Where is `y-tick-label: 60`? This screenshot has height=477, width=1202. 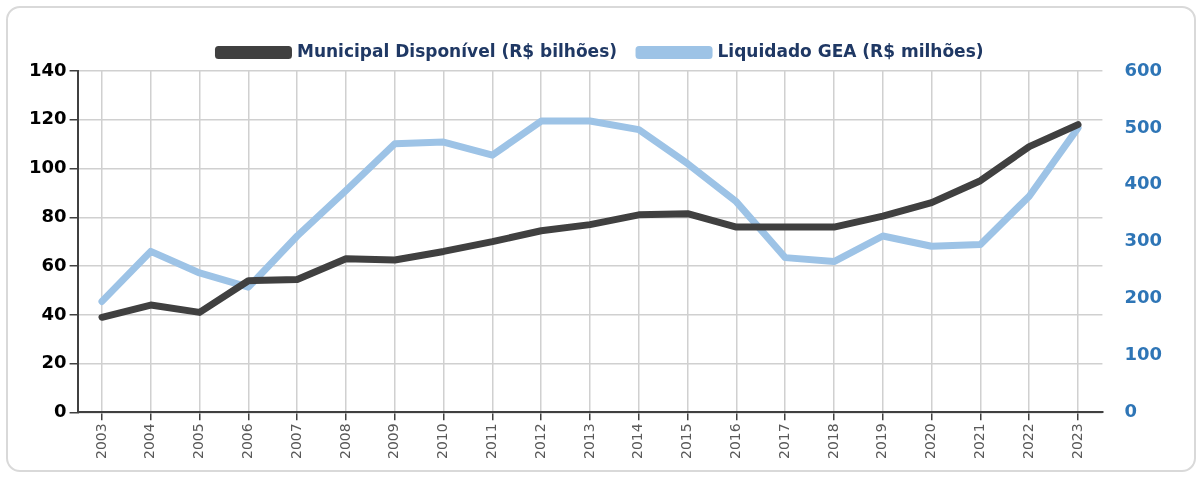 y-tick-label: 60 is located at coordinates (54, 264).